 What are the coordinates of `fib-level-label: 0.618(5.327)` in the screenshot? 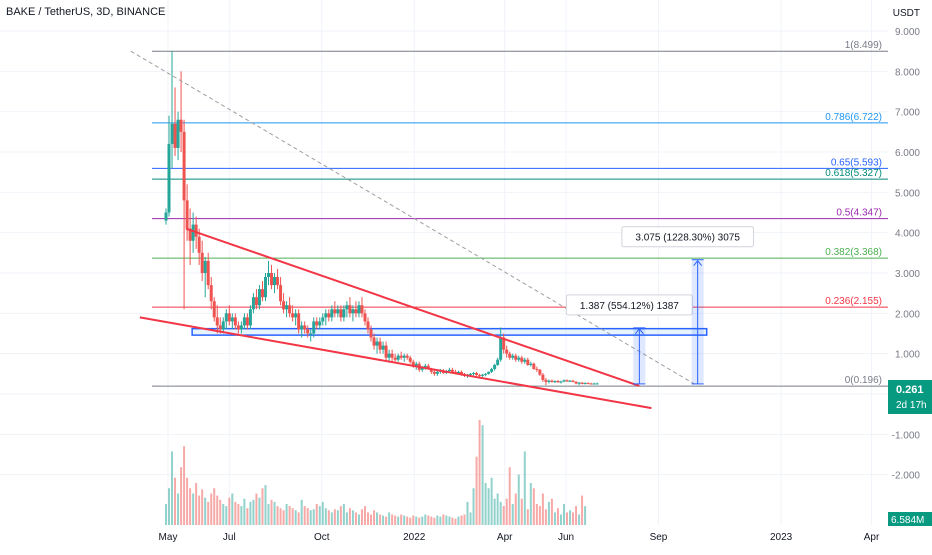 It's located at (853, 173).